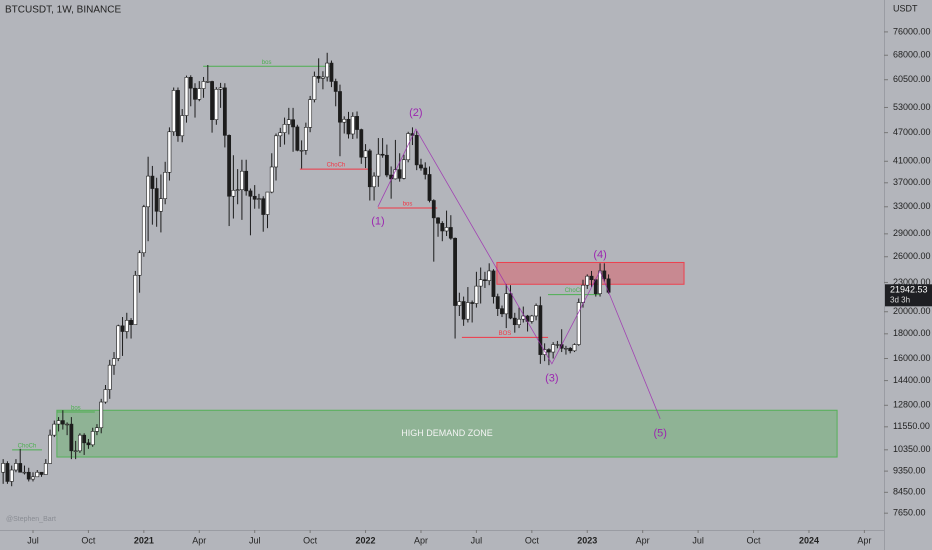 Image resolution: width=932 pixels, height=550 pixels. What do you see at coordinates (911, 426) in the screenshot?
I see `y-tick-label: 11550.00` at bounding box center [911, 426].